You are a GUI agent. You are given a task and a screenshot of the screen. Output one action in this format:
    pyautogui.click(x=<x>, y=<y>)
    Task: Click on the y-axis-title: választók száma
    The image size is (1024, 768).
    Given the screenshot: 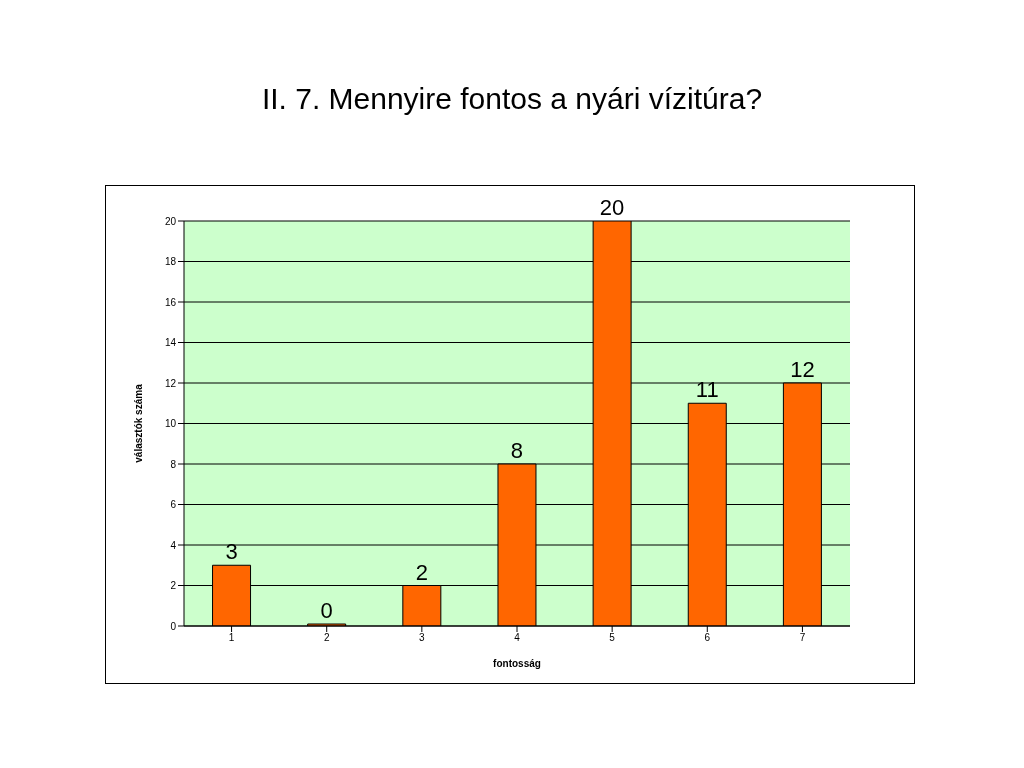 What is the action you would take?
    pyautogui.click(x=138, y=423)
    